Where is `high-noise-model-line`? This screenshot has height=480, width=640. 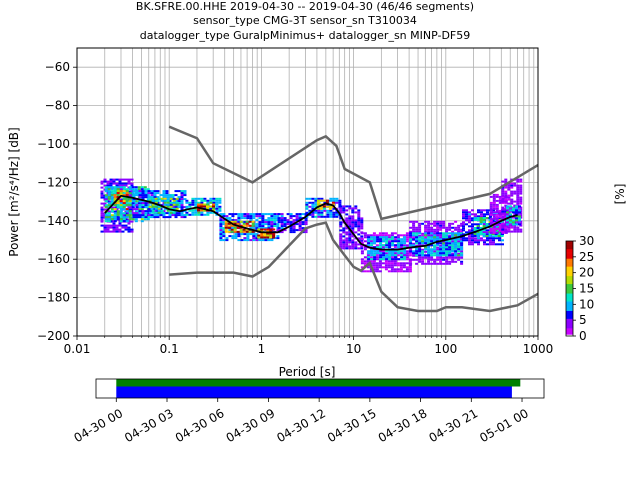
high-noise-model-line is located at coordinates (353, 173).